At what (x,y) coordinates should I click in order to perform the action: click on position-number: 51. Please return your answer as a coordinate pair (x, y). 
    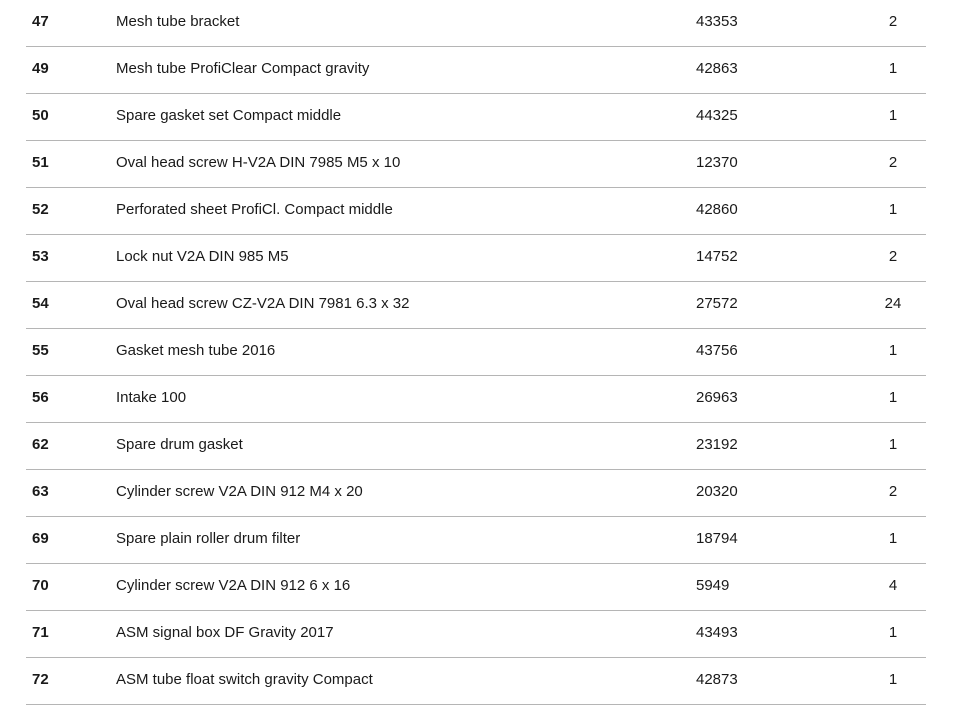
    Looking at the image, I should click on (40, 162).